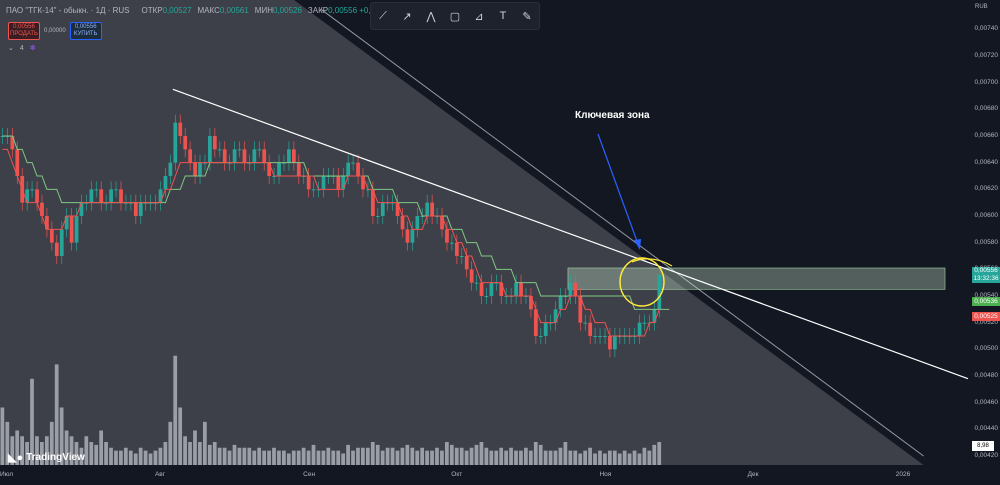 The height and width of the screenshot is (485, 1000). I want to click on price-tick-label: 0,00720, so click(986, 55).